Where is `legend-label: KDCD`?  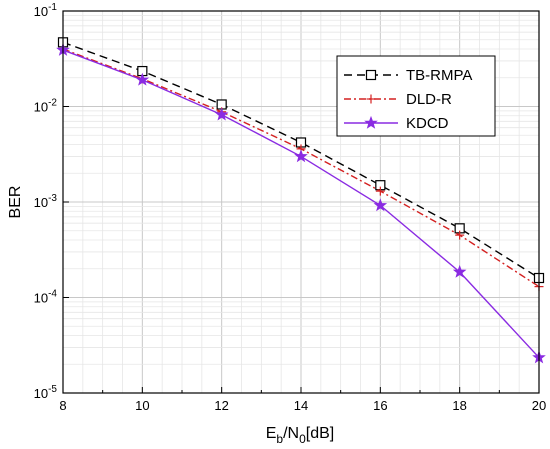
legend-label: KDCD is located at coordinates (427, 123).